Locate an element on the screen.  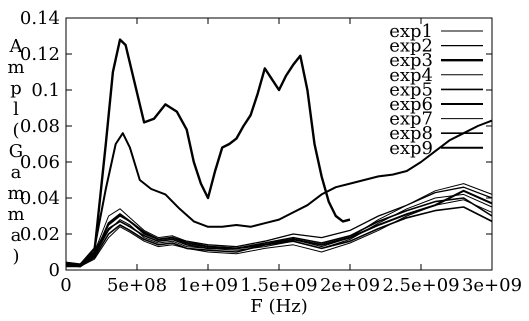
y-axis-label-char: p is located at coordinates (16, 88).